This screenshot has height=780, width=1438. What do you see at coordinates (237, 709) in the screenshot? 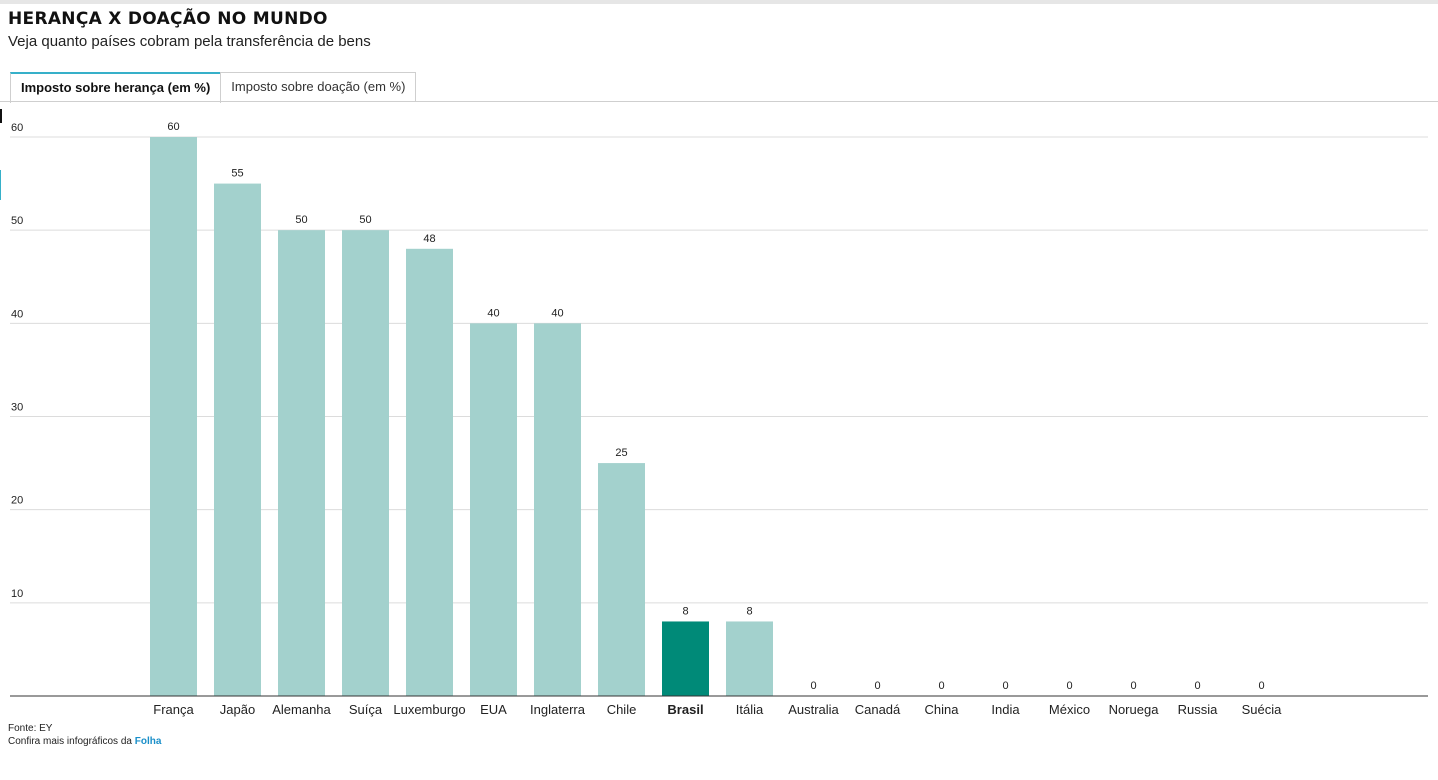
I see `category-label: Japão` at bounding box center [237, 709].